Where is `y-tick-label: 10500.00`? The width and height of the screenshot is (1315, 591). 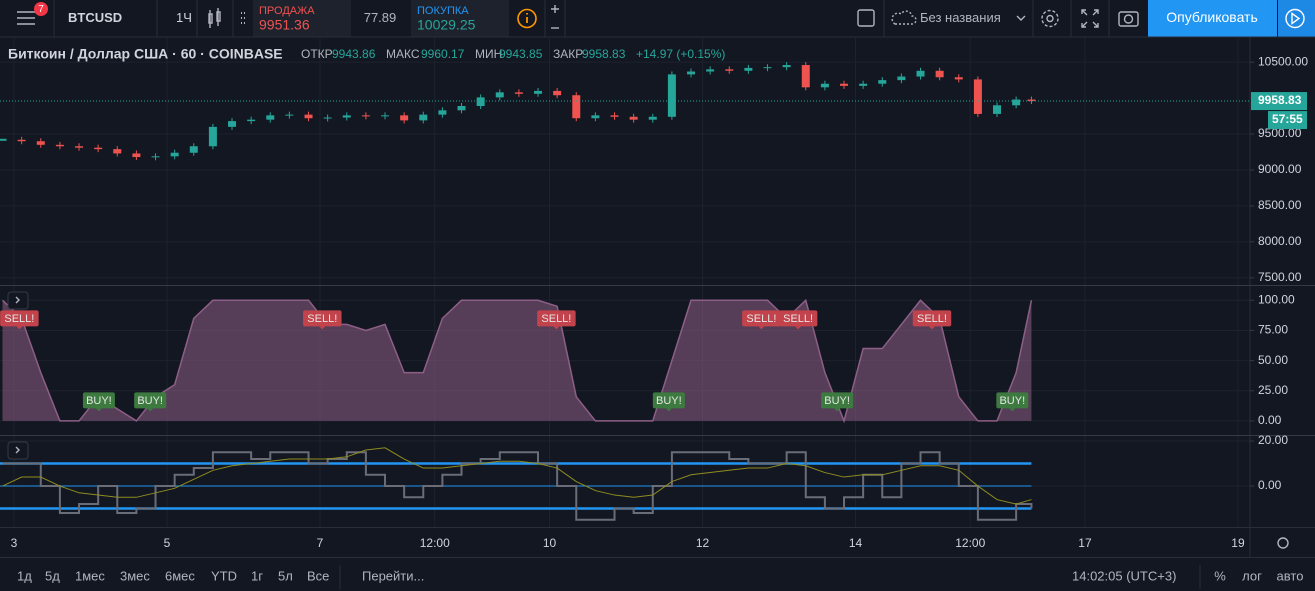 y-tick-label: 10500.00 is located at coordinates (1283, 61).